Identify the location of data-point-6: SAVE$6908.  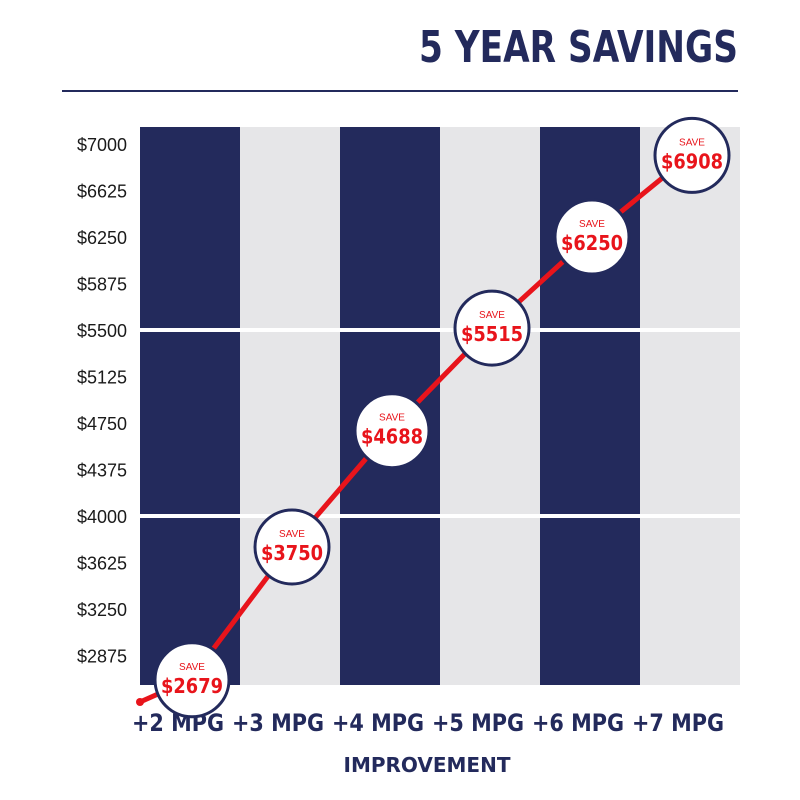
(692, 155).